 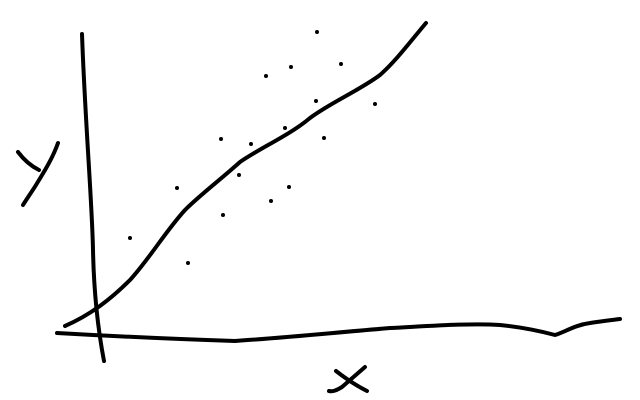 What do you see at coordinates (30, 103) in the screenshot?
I see `y-axis-label: Y` at bounding box center [30, 103].